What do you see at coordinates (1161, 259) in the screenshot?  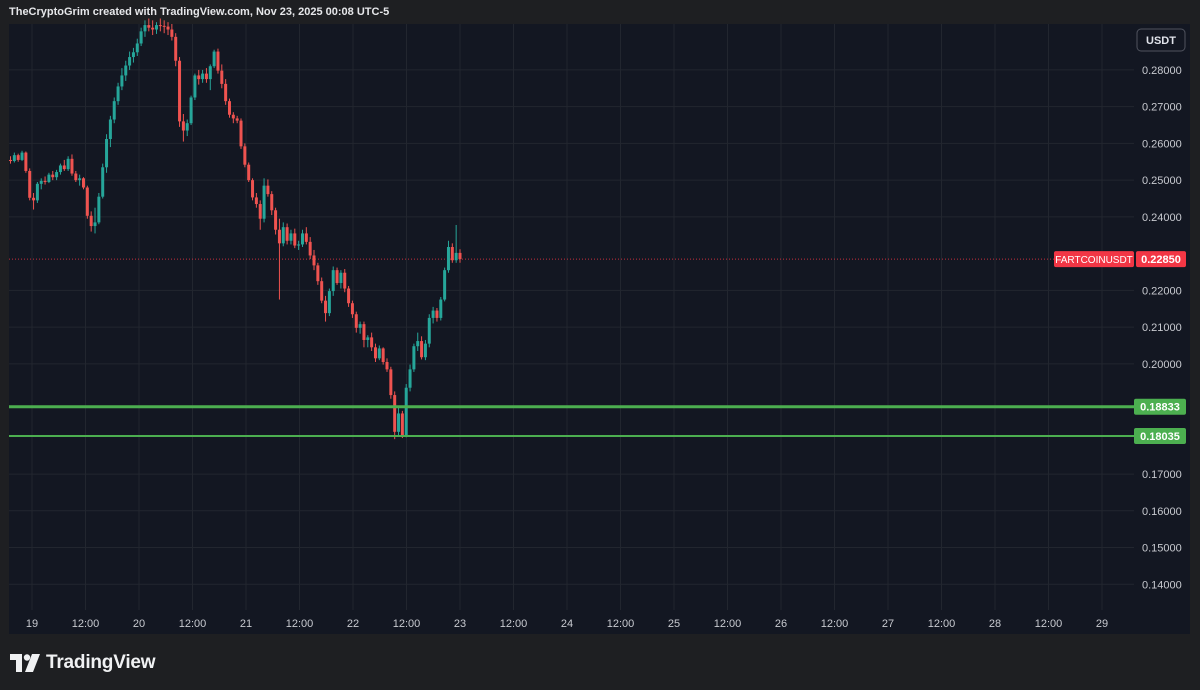 I see `last-price-tag` at bounding box center [1161, 259].